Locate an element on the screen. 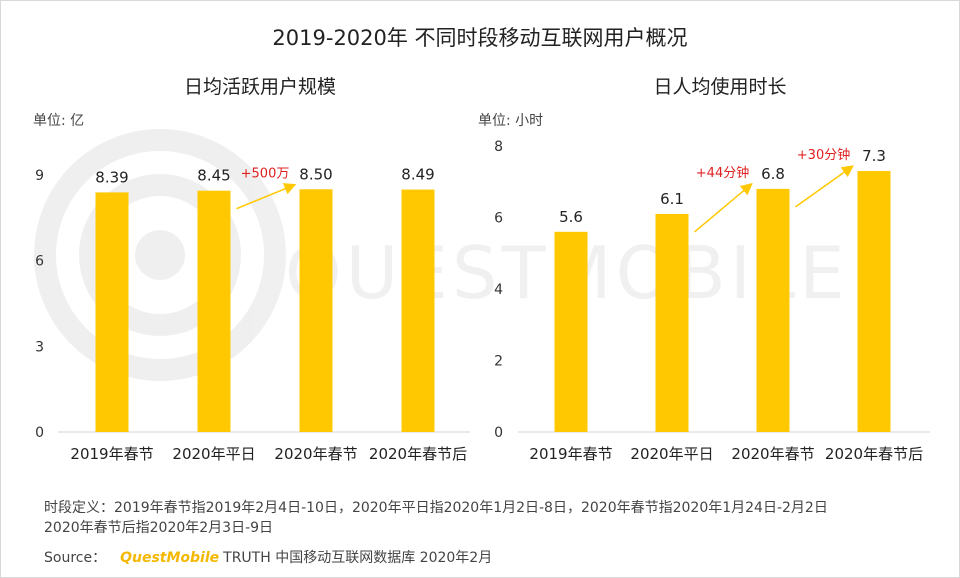 The image size is (960, 578). y-tick-label: 2 is located at coordinates (498, 362).